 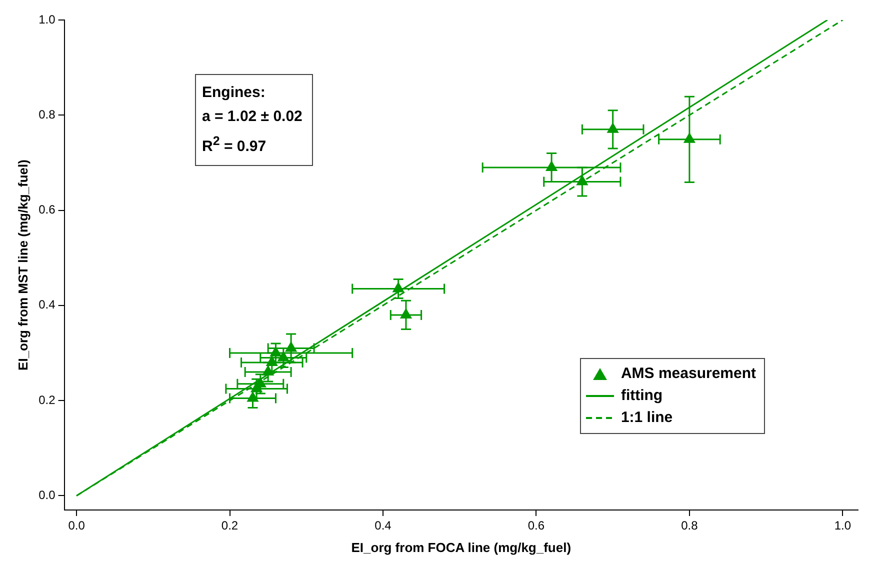 What do you see at coordinates (688, 374) in the screenshot?
I see `legend-label: AMS measurement` at bounding box center [688, 374].